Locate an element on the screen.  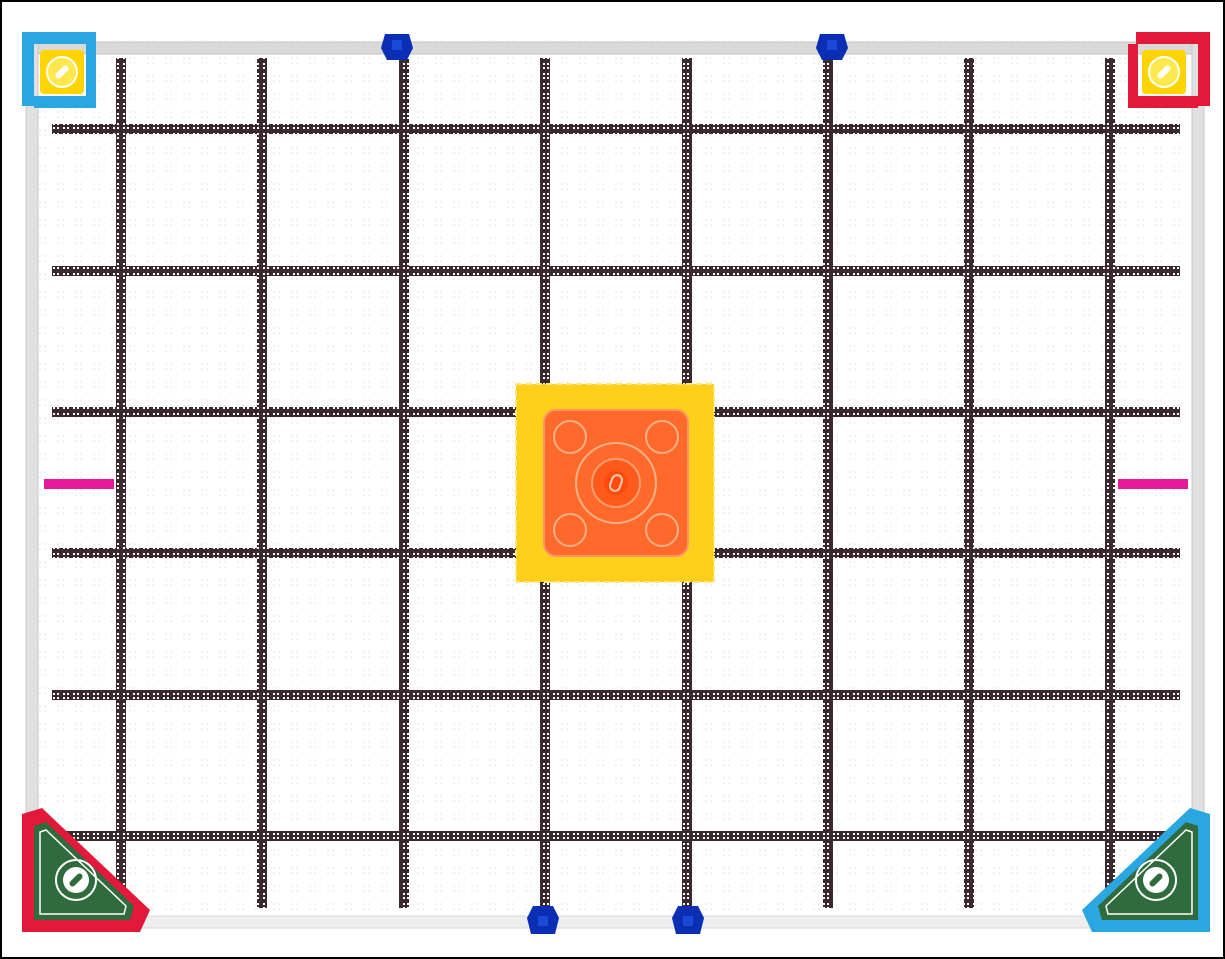
corner-goal-bottom-right is located at coordinates (1146, 870).